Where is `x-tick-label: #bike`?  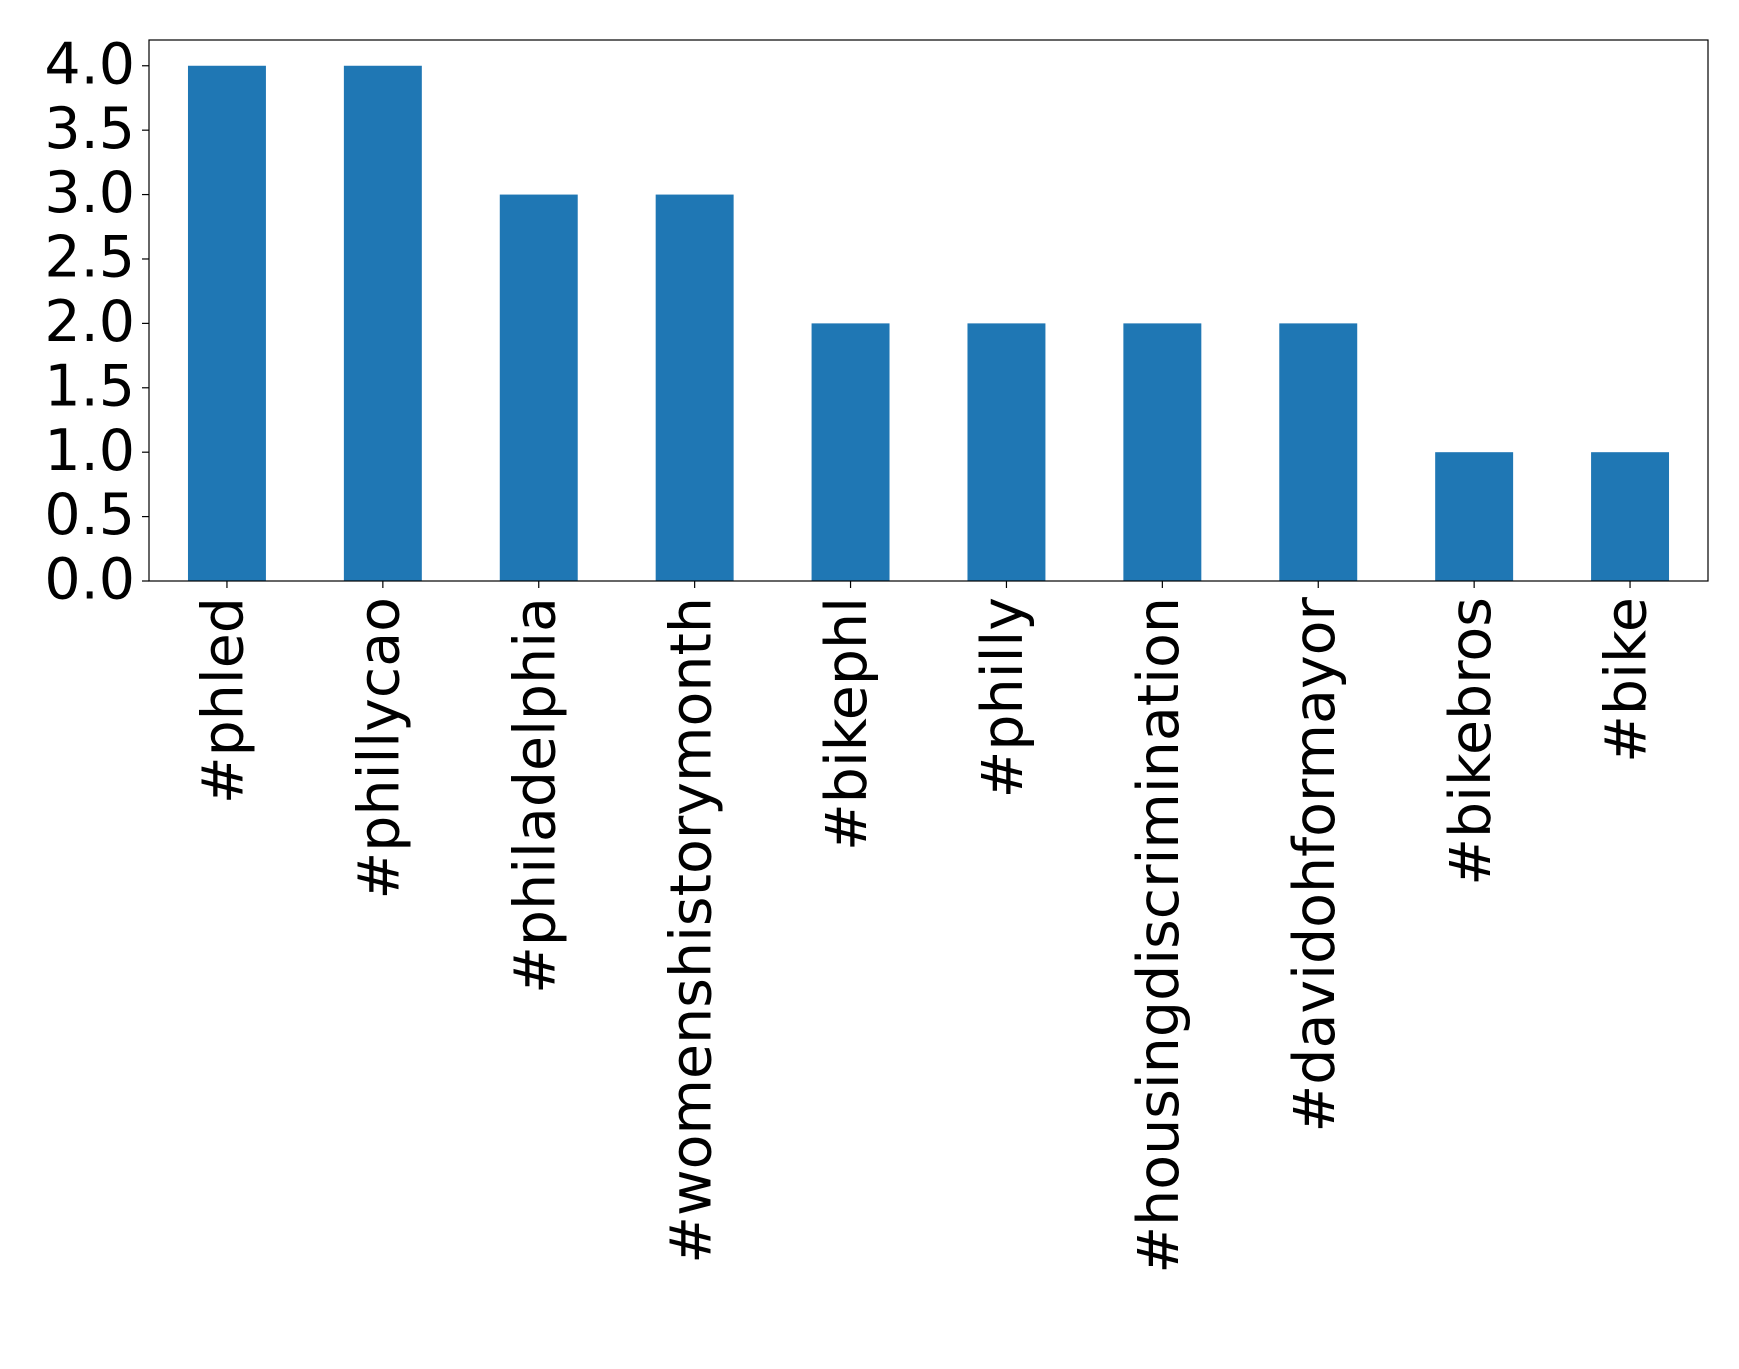
x-tick-label: #bike is located at coordinates (1627, 680).